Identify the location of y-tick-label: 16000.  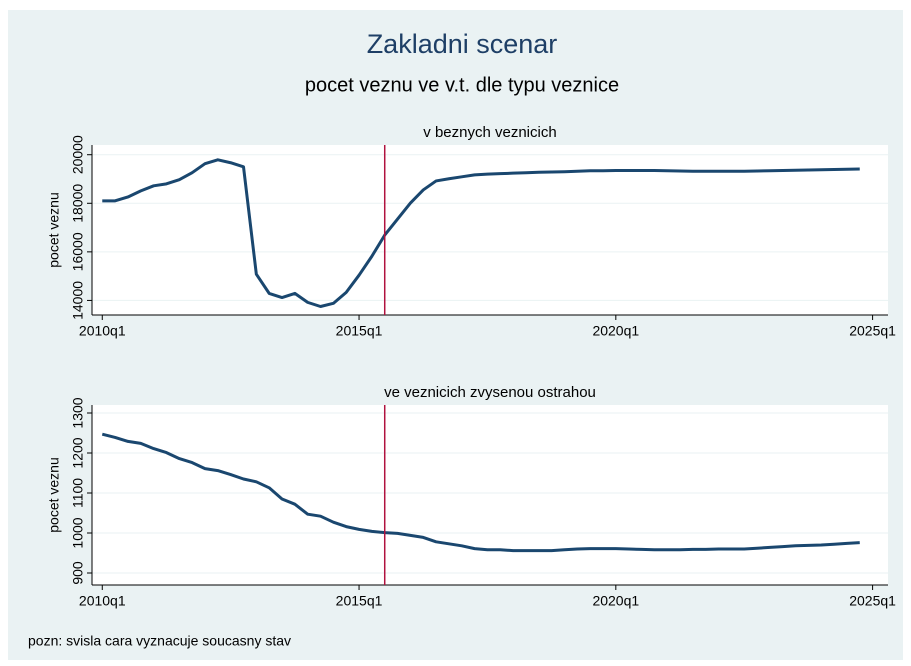
(78, 251).